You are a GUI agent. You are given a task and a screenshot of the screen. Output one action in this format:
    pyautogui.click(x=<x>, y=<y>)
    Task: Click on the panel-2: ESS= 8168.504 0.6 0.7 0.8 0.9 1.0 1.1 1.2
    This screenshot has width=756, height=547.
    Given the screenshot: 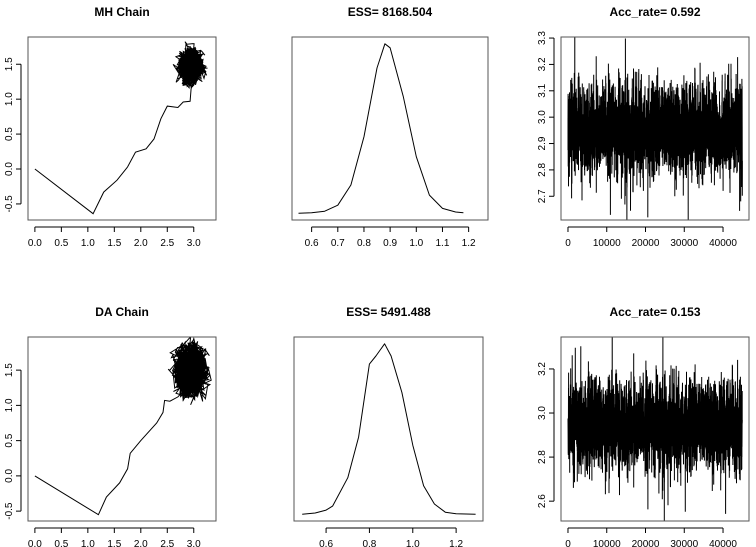 What is the action you would take?
    pyautogui.click(x=390, y=127)
    